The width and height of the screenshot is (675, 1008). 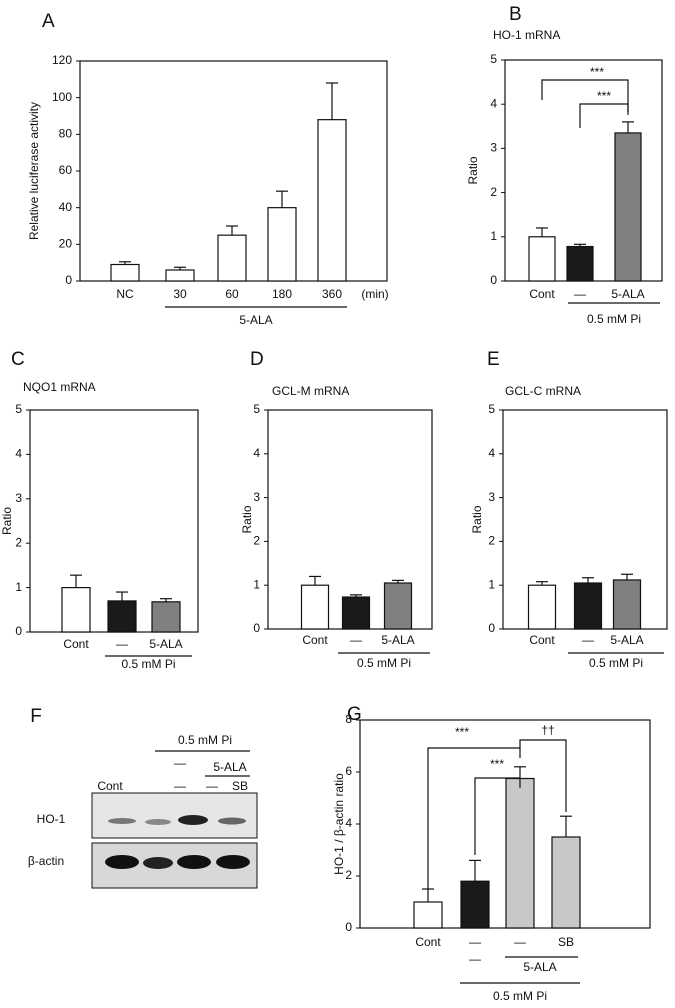 What do you see at coordinates (59, 387) in the screenshot?
I see `panel-title: NQO1 mRNA` at bounding box center [59, 387].